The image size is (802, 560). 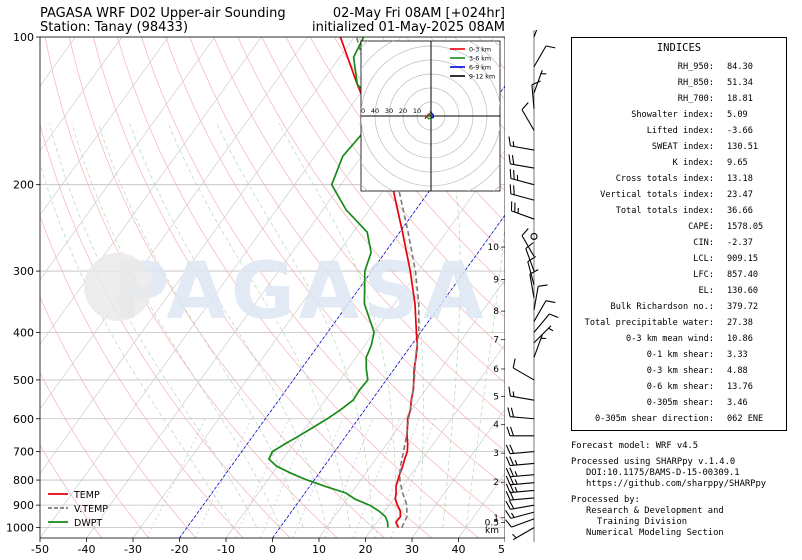 What do you see at coordinates (480, 50) in the screenshot?
I see `hodograph-legend-label: 0-3 km` at bounding box center [480, 50].